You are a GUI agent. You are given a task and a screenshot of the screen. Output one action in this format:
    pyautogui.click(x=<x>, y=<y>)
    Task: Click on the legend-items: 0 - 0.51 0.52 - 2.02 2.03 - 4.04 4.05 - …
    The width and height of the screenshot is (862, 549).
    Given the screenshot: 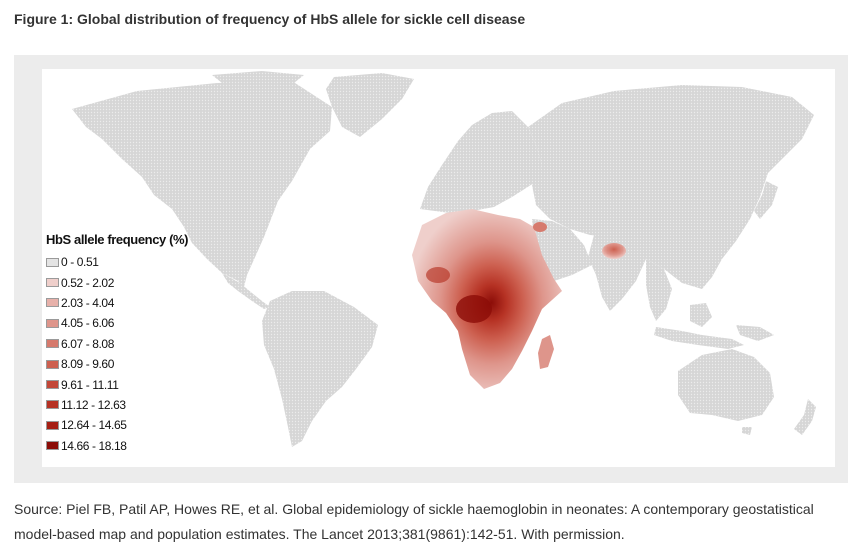 What is the action you would take?
    pyautogui.click(x=117, y=354)
    